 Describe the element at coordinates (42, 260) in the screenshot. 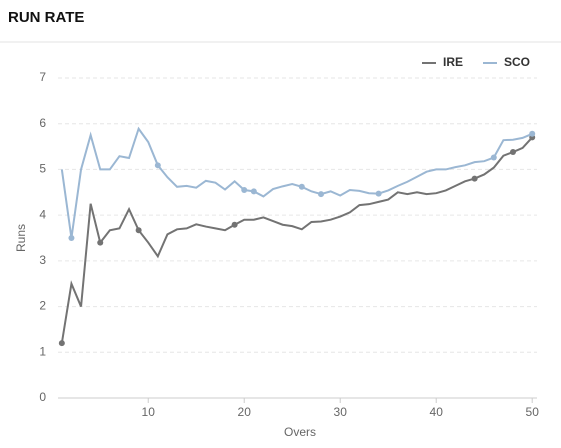

I see `y-tick-label: 3` at that location.